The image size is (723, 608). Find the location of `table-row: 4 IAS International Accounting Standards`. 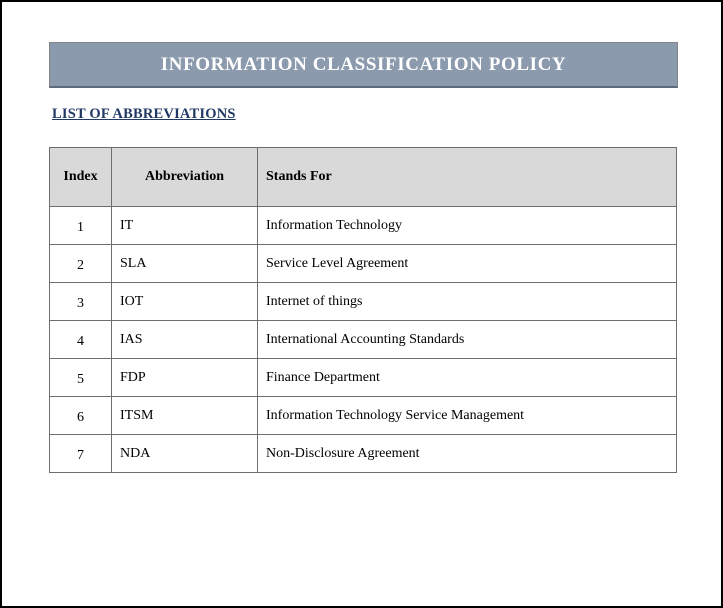

table-row: 4 IAS International Accounting Standards is located at coordinates (363, 339).